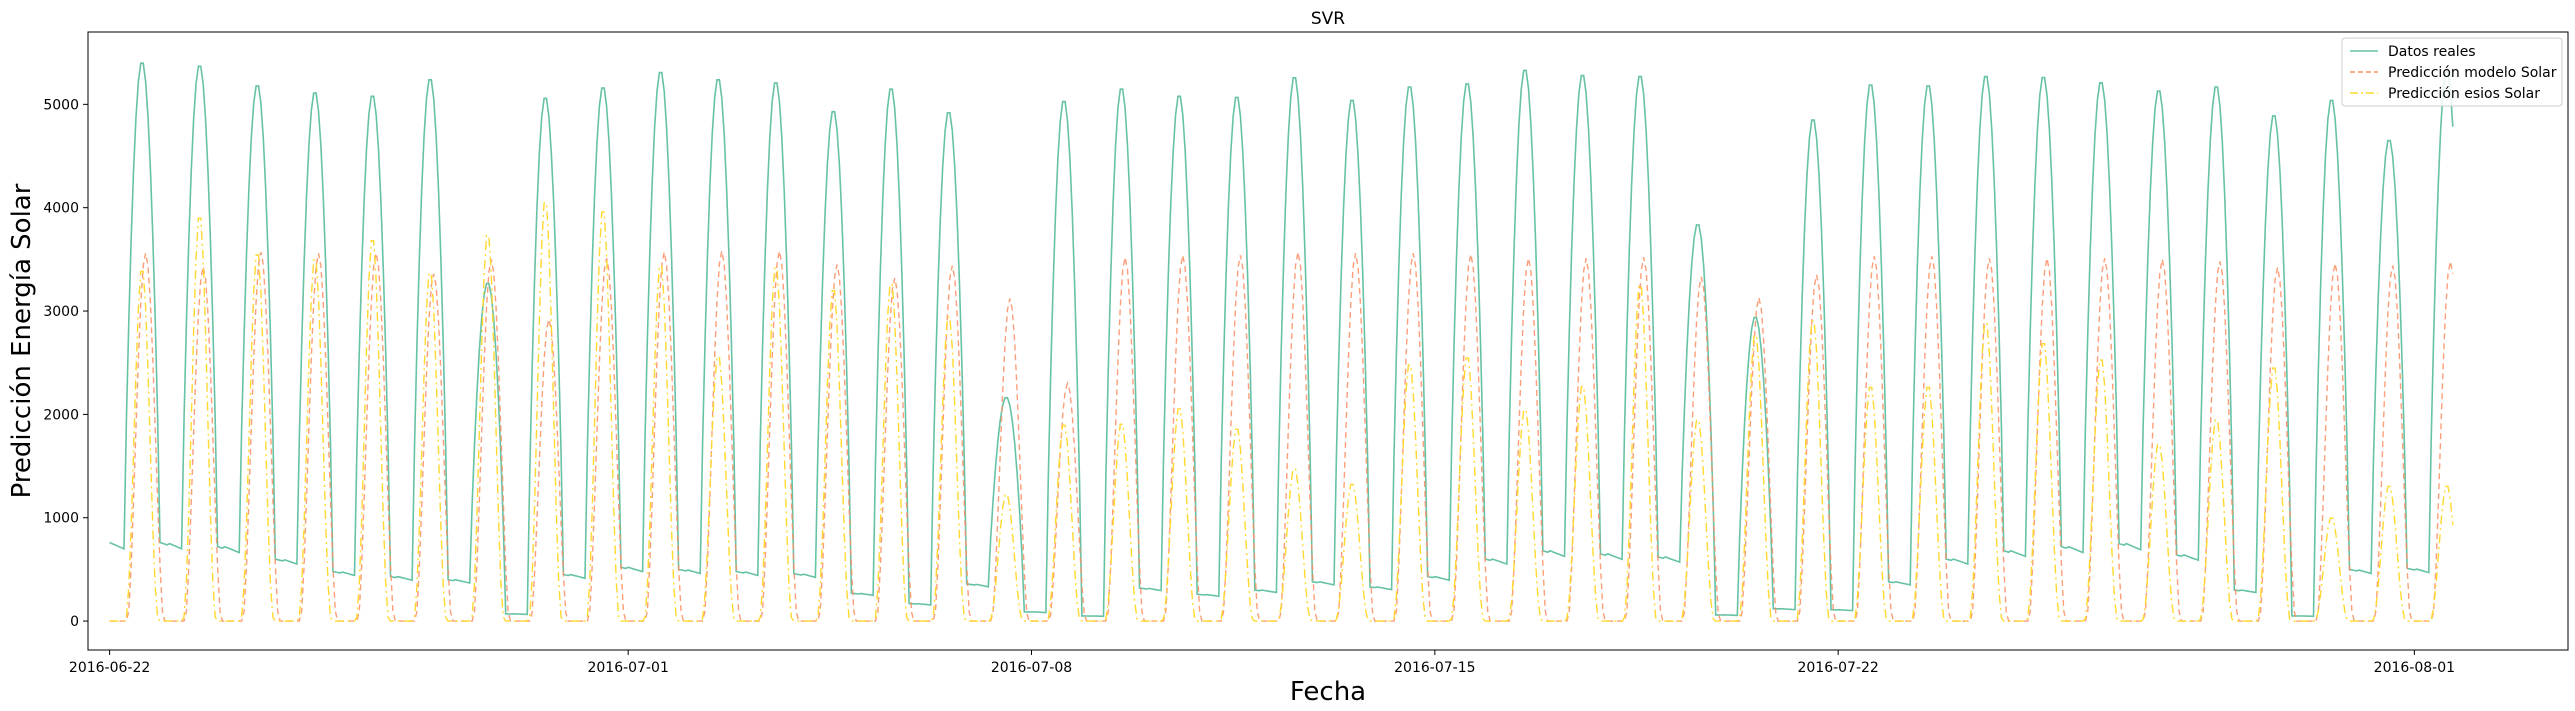 This screenshot has width=2575, height=711. What do you see at coordinates (74, 622) in the screenshot?
I see `y-tick-label: 0` at bounding box center [74, 622].